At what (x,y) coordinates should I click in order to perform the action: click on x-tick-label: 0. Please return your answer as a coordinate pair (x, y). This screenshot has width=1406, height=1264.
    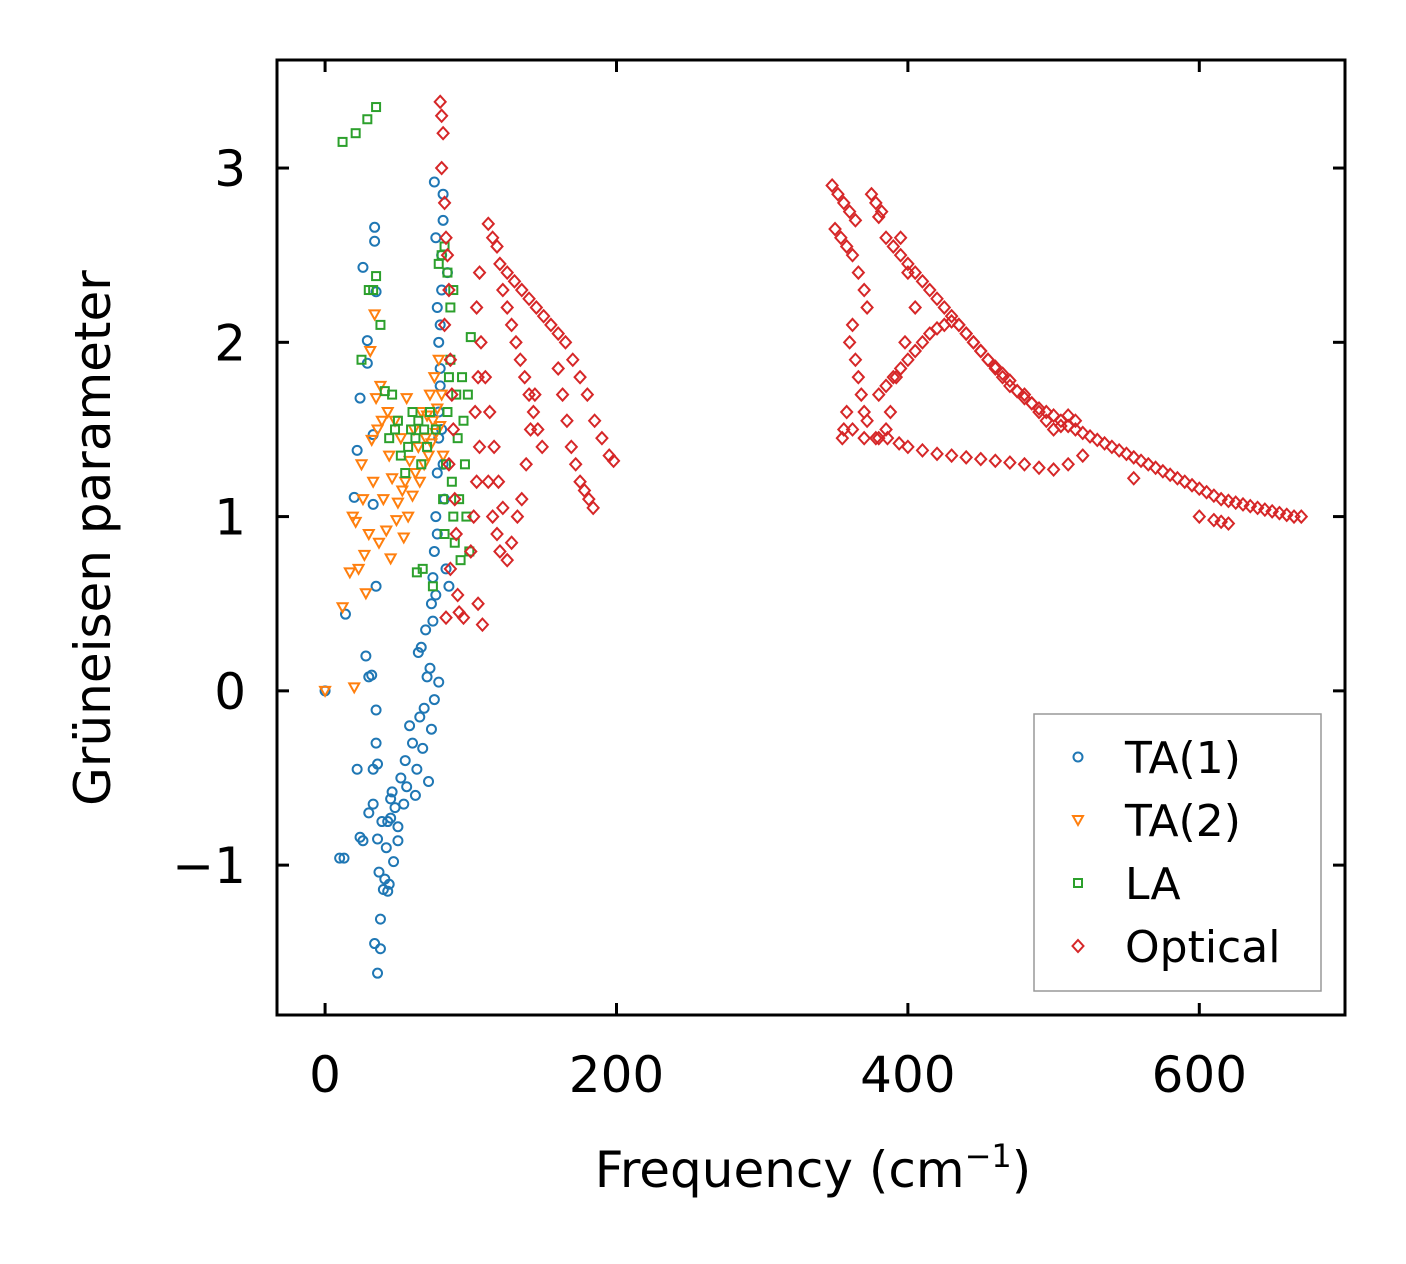
    Looking at the image, I should click on (325, 1075).